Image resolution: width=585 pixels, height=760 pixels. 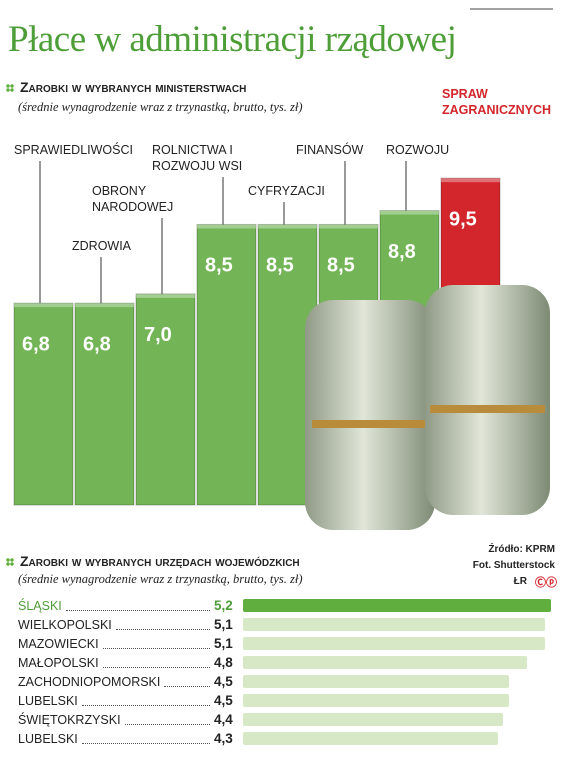 I want to click on row: LUBELSKI 4,5, so click(x=286, y=700).